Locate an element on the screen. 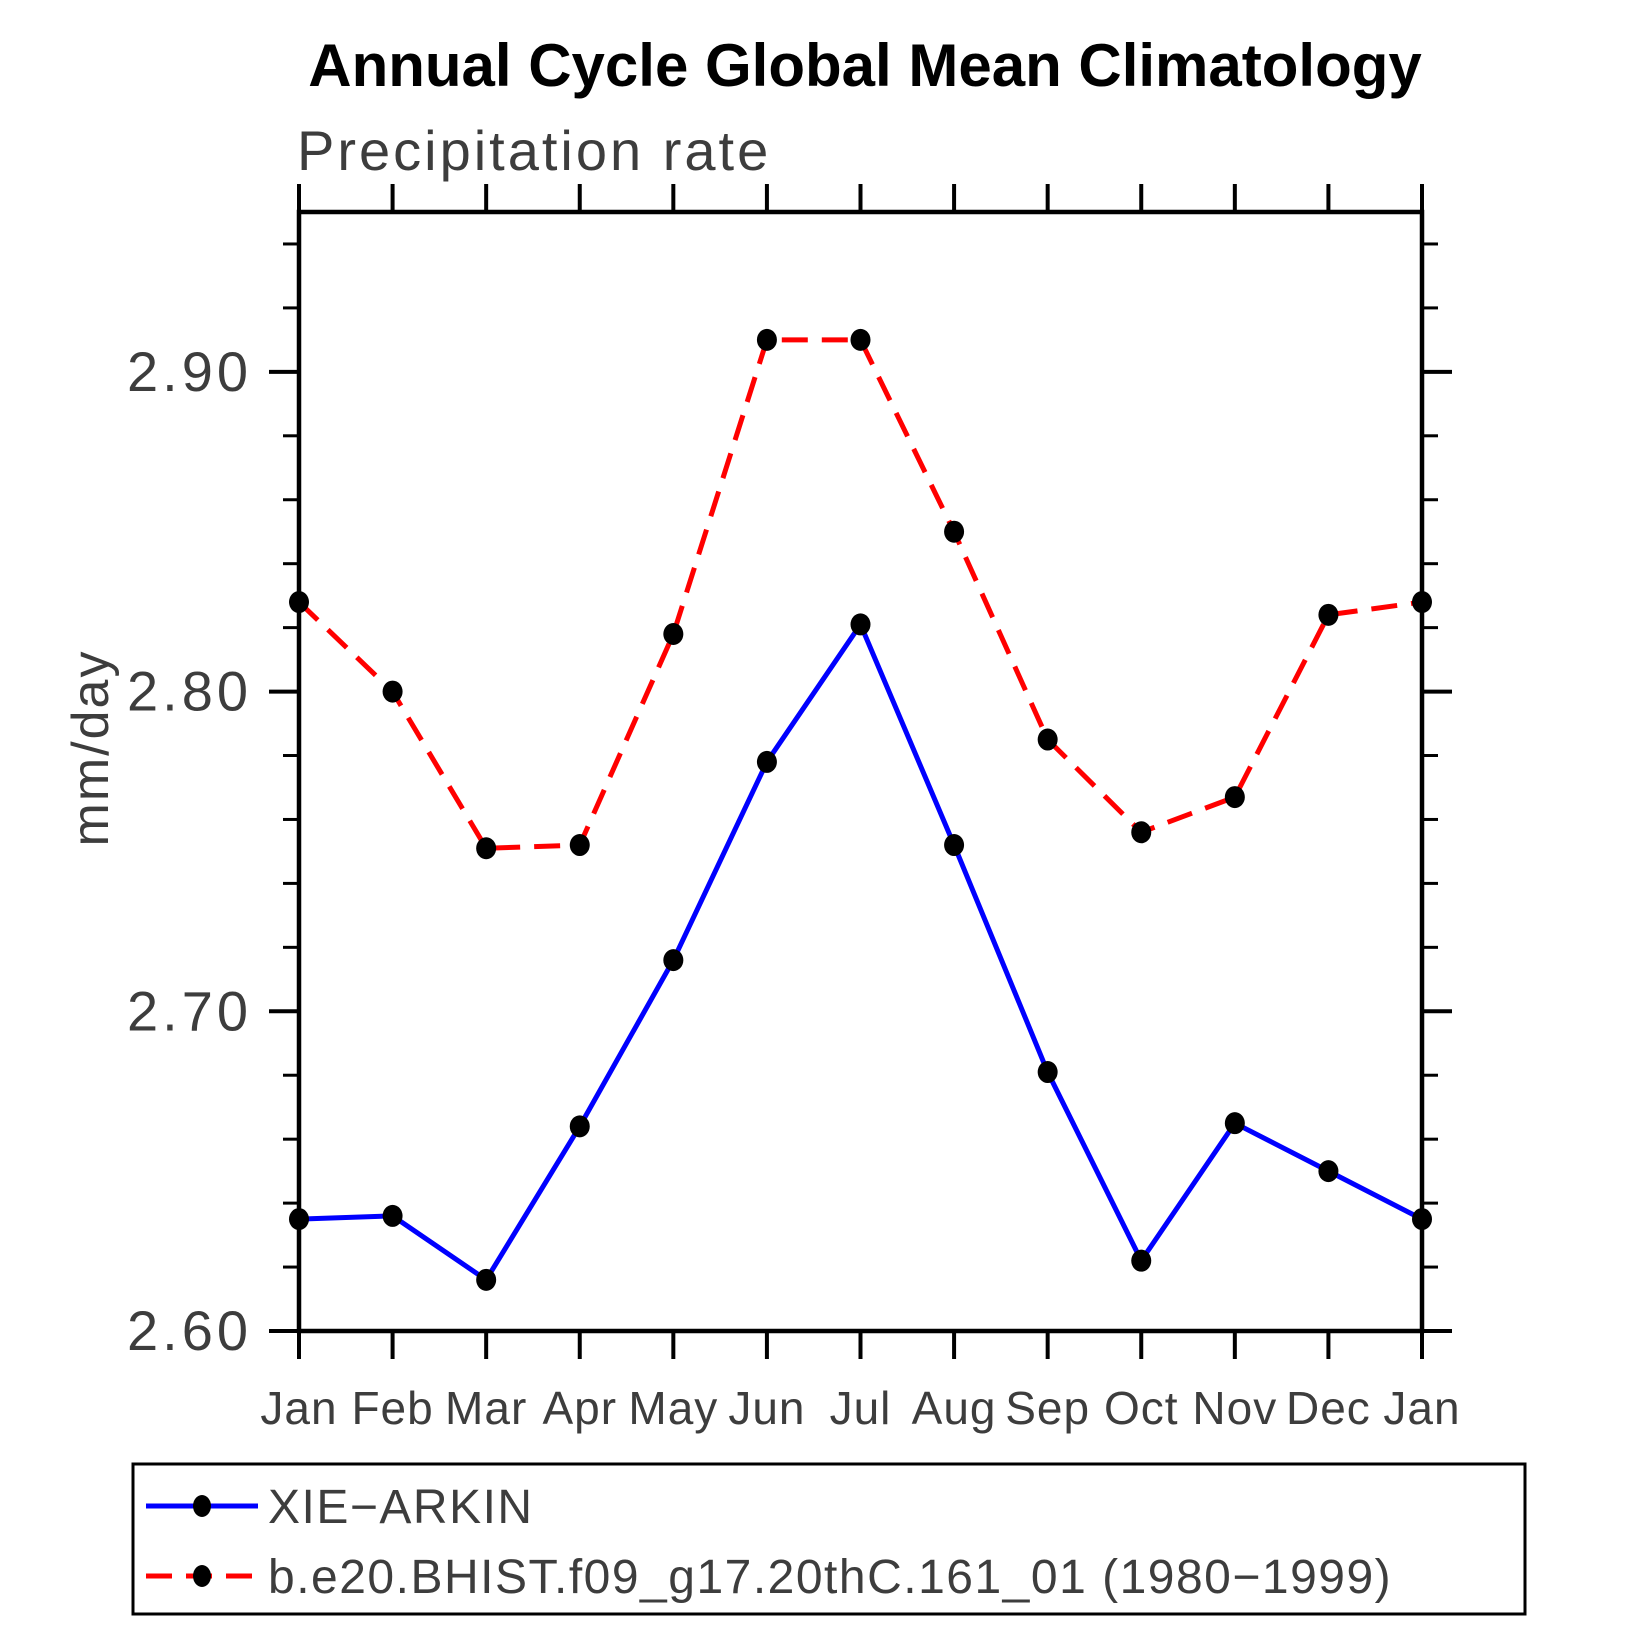  legend-box is located at coordinates (829, 1539).